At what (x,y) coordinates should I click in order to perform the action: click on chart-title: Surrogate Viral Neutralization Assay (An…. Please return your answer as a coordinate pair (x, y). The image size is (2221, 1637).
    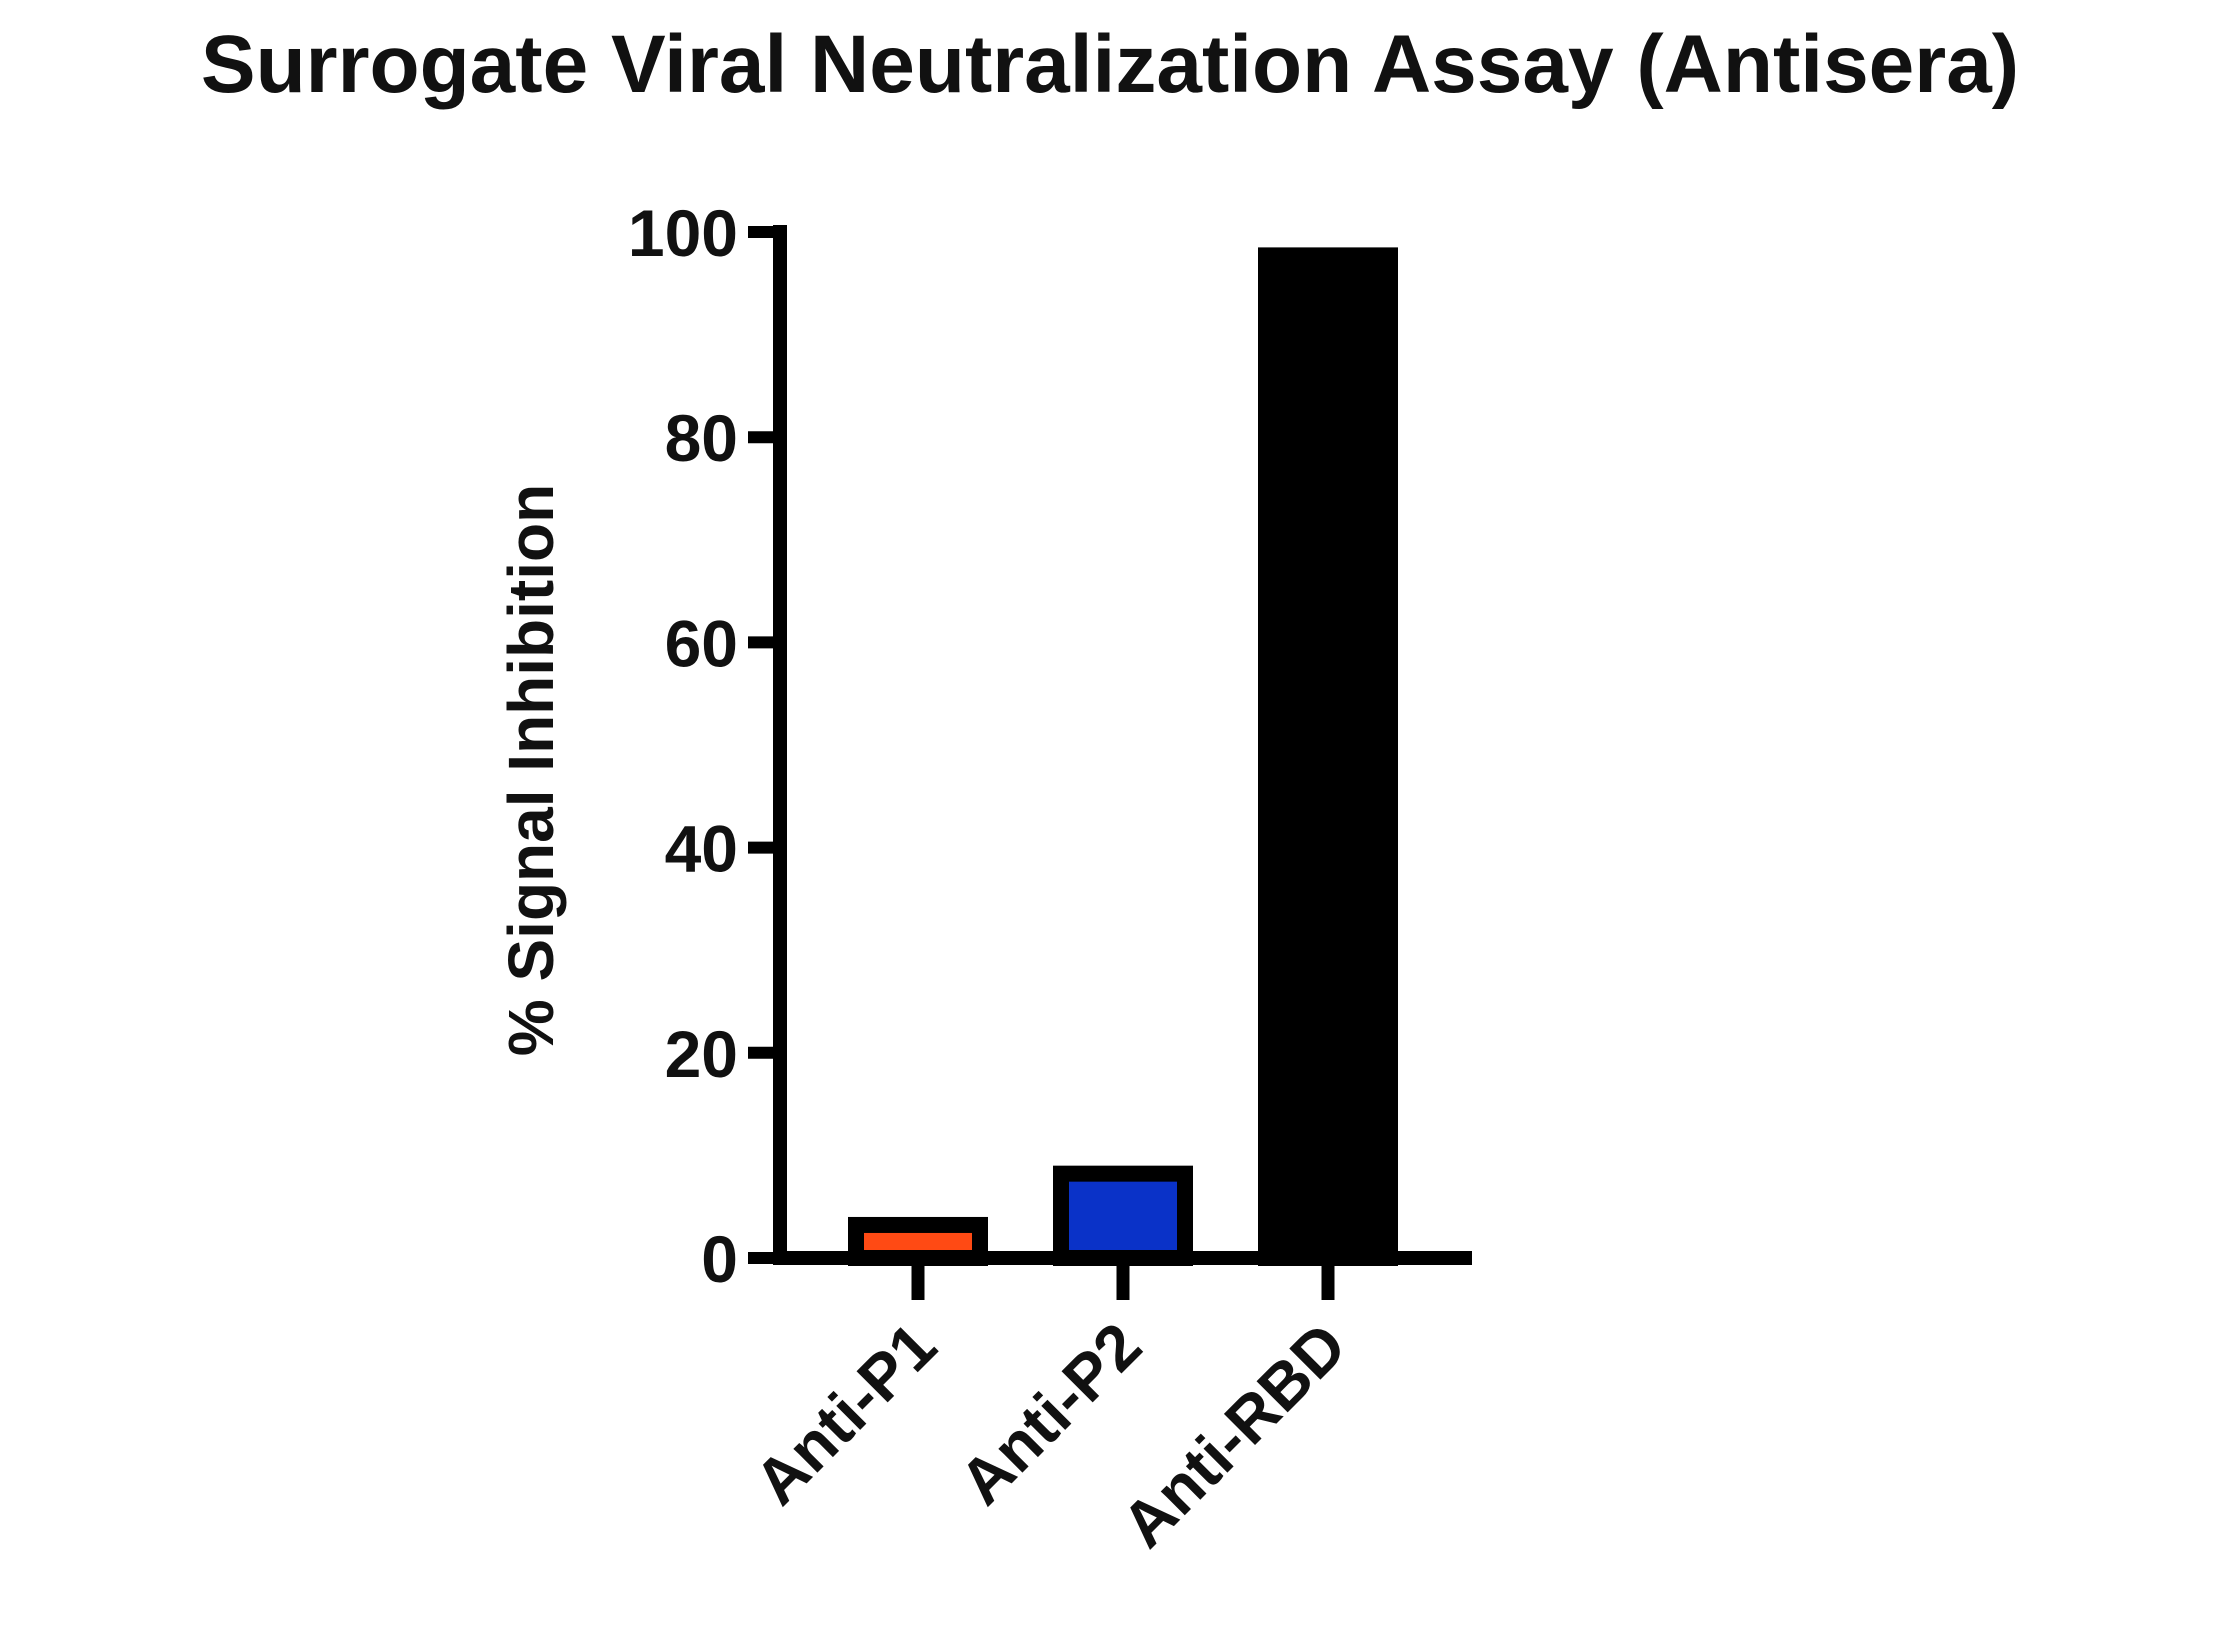
    Looking at the image, I should click on (1110, 64).